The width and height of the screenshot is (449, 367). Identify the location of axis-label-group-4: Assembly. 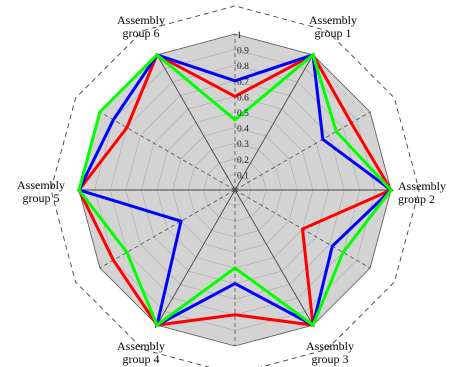
(141, 346).